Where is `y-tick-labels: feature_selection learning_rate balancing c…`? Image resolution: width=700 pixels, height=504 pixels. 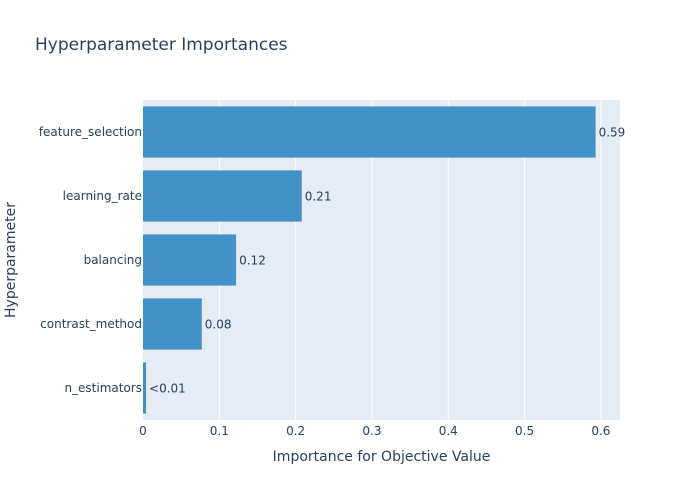
y-tick-labels: feature_selection learning_rate balancing c… is located at coordinates (90, 260).